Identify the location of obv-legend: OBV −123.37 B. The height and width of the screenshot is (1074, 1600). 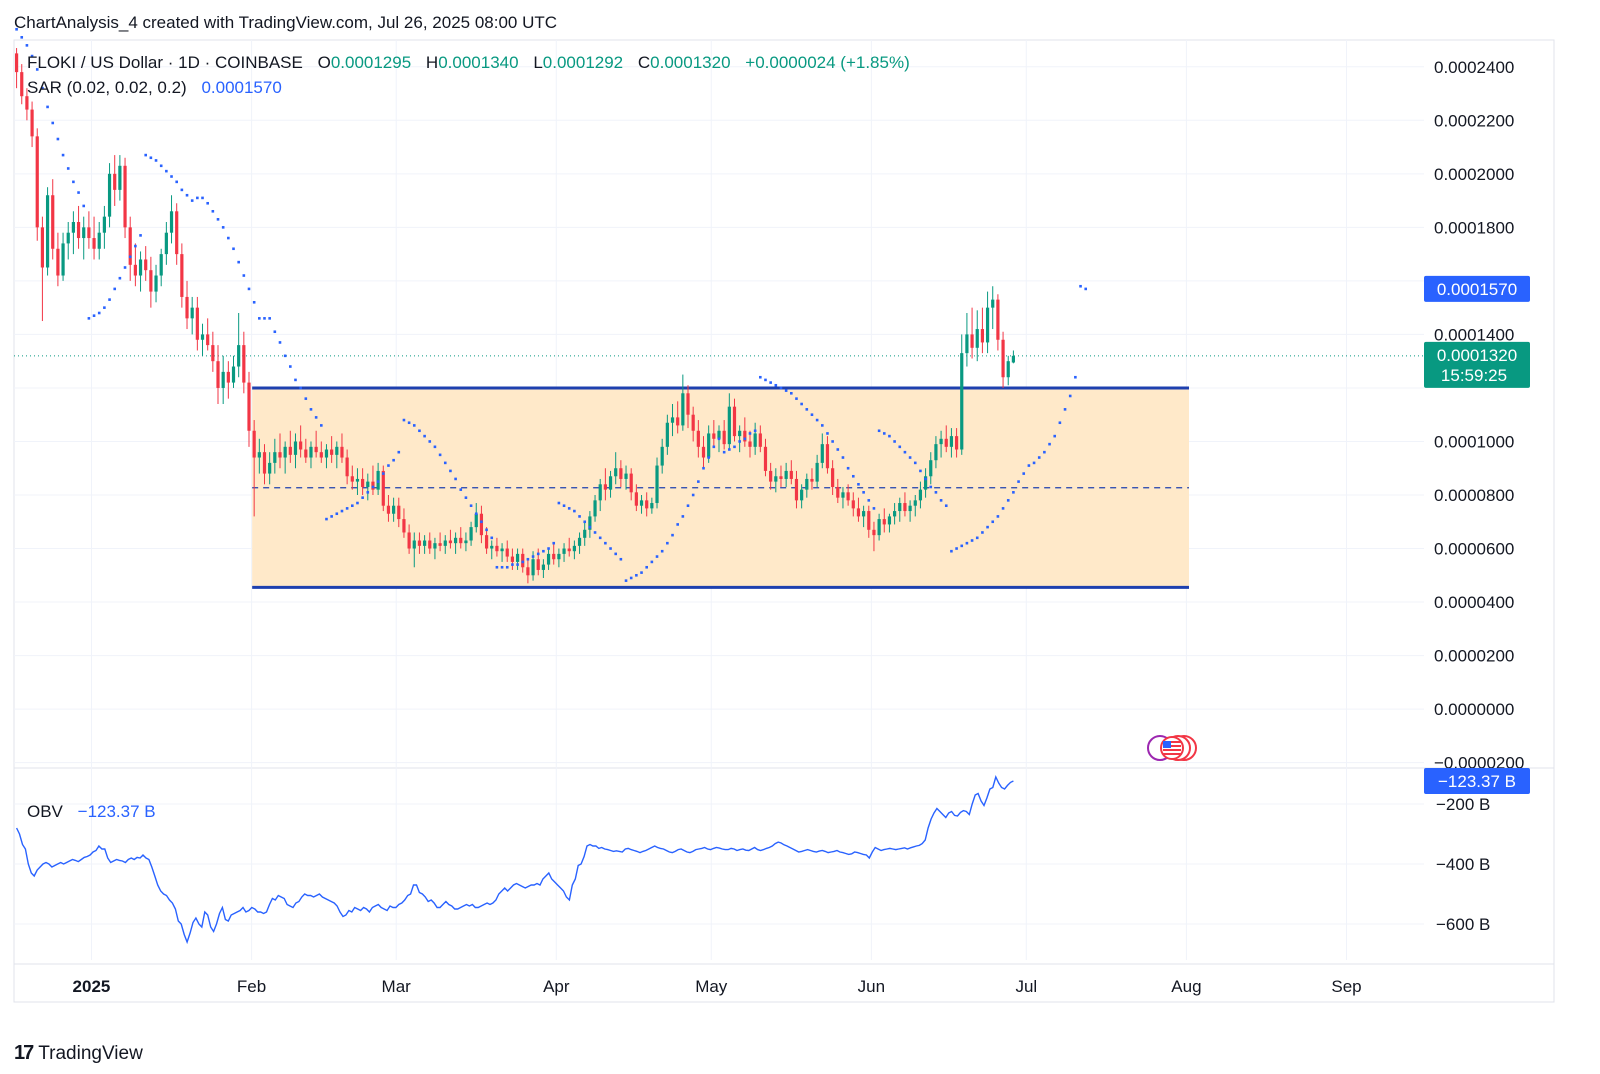
(91, 812).